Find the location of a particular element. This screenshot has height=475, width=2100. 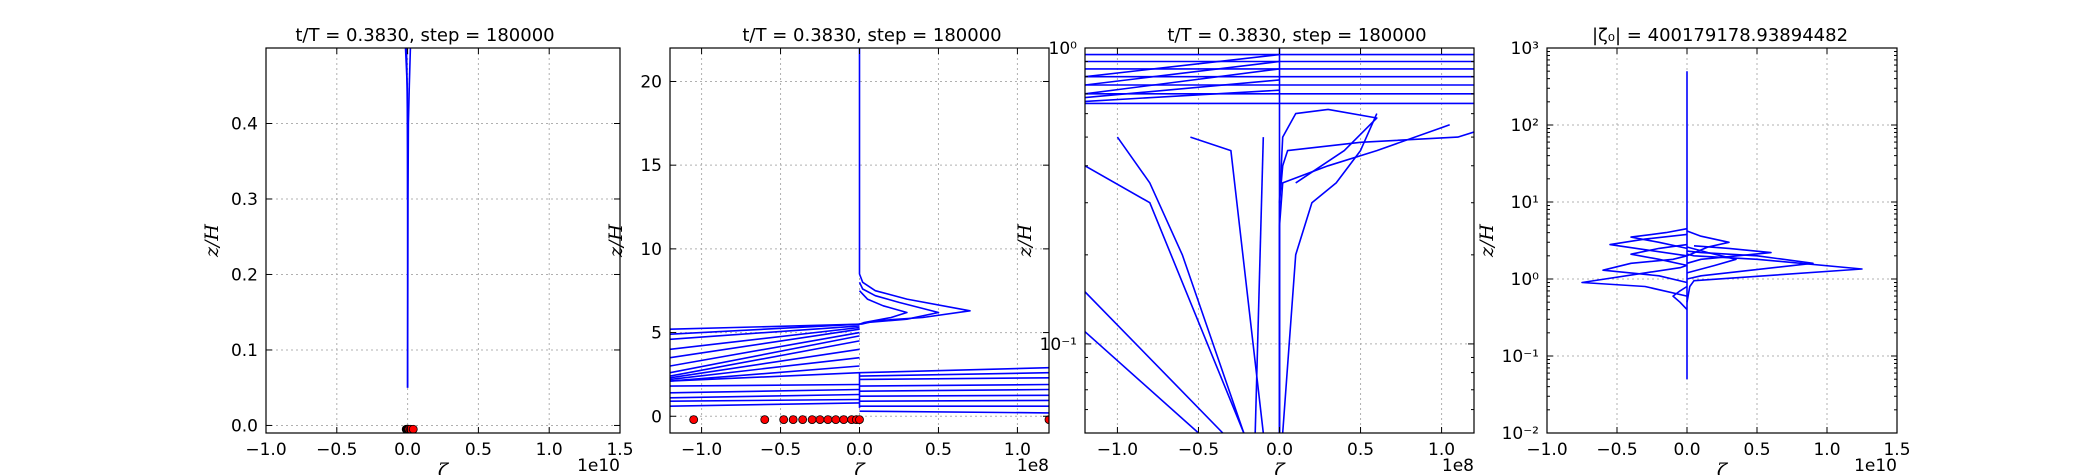

x-offset-label: 1e10 is located at coordinates (598, 465).